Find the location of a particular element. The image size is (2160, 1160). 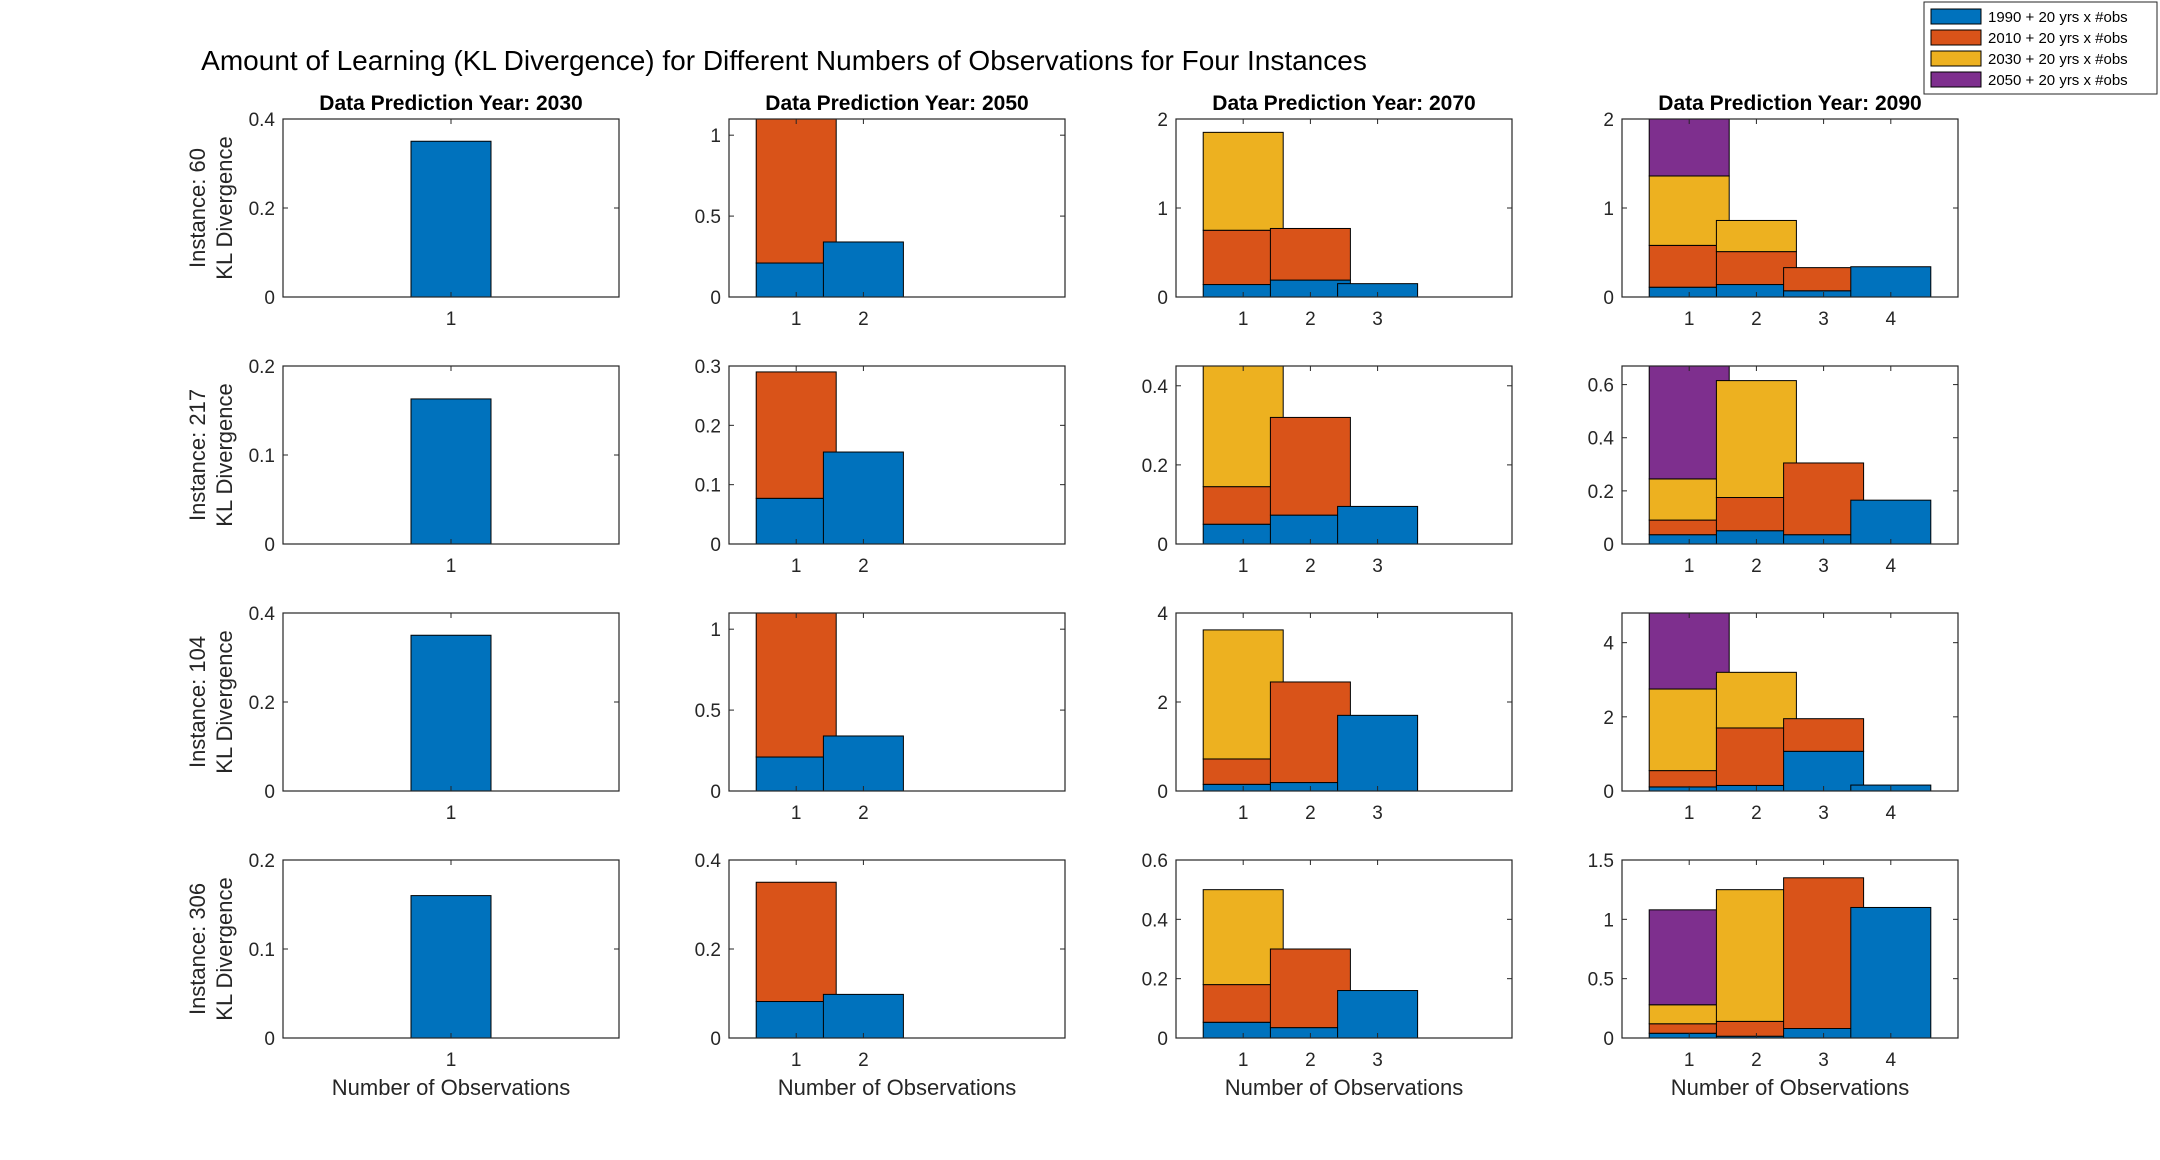

subplot-r3-c3: 0 2 4 1 2 3 is located at coordinates (1335, 714).